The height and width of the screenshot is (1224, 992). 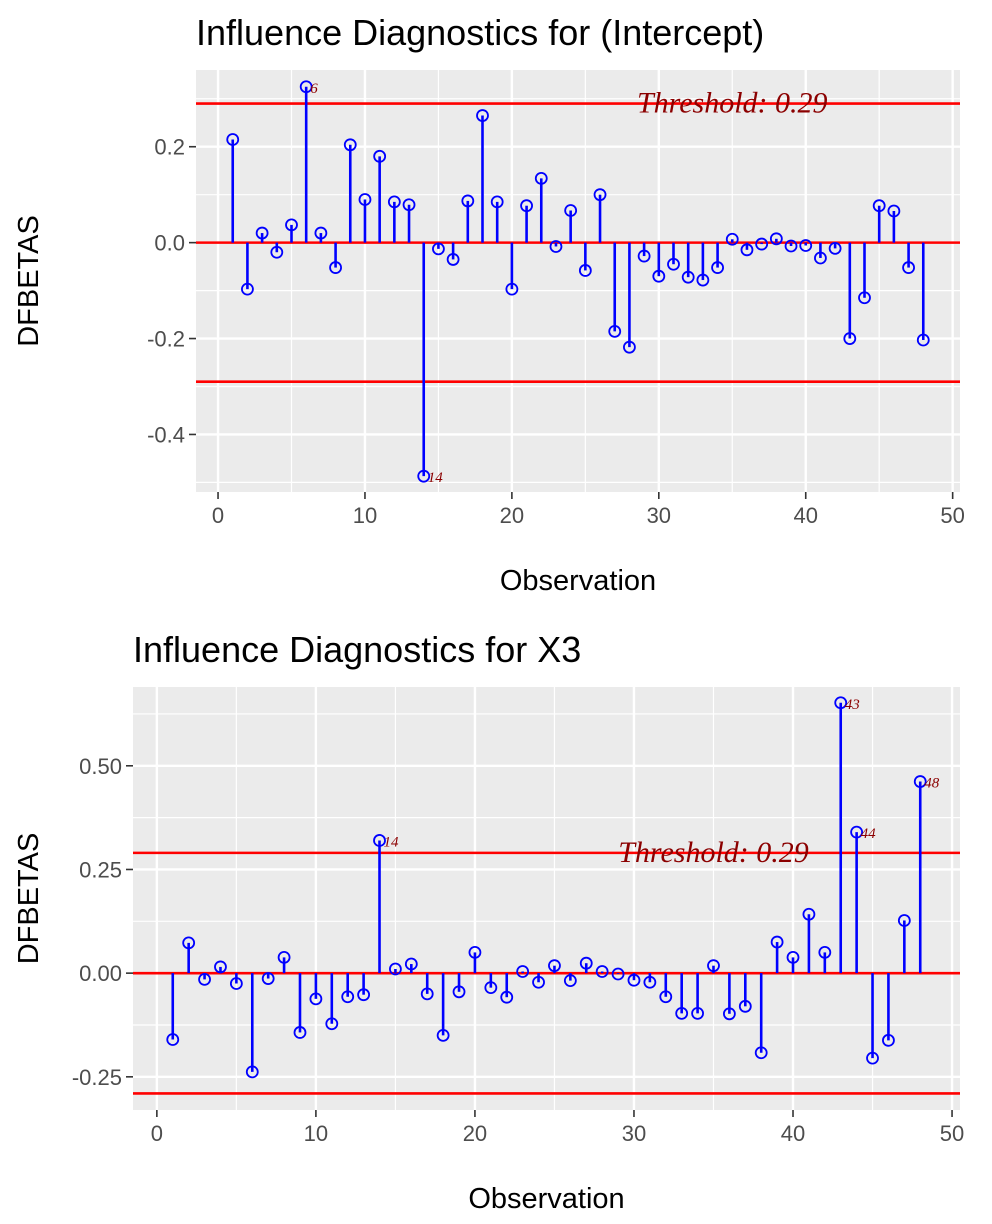 What do you see at coordinates (166, 339) in the screenshot?
I see `y-tick-label: -0.2` at bounding box center [166, 339].